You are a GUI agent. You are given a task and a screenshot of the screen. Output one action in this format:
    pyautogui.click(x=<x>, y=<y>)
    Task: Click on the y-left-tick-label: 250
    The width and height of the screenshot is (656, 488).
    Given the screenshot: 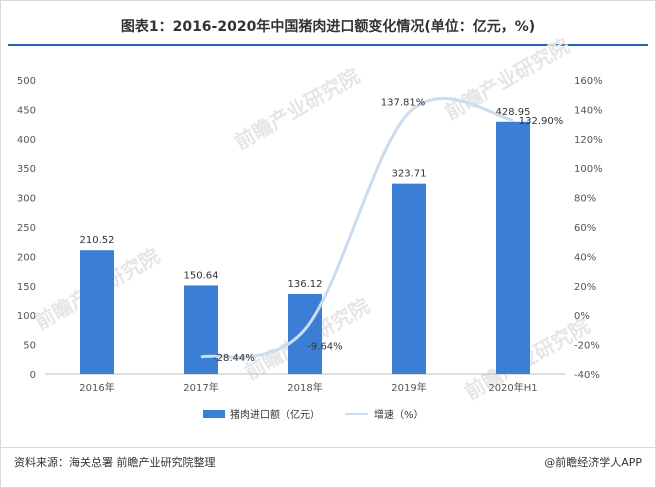 What is the action you would take?
    pyautogui.click(x=26, y=228)
    